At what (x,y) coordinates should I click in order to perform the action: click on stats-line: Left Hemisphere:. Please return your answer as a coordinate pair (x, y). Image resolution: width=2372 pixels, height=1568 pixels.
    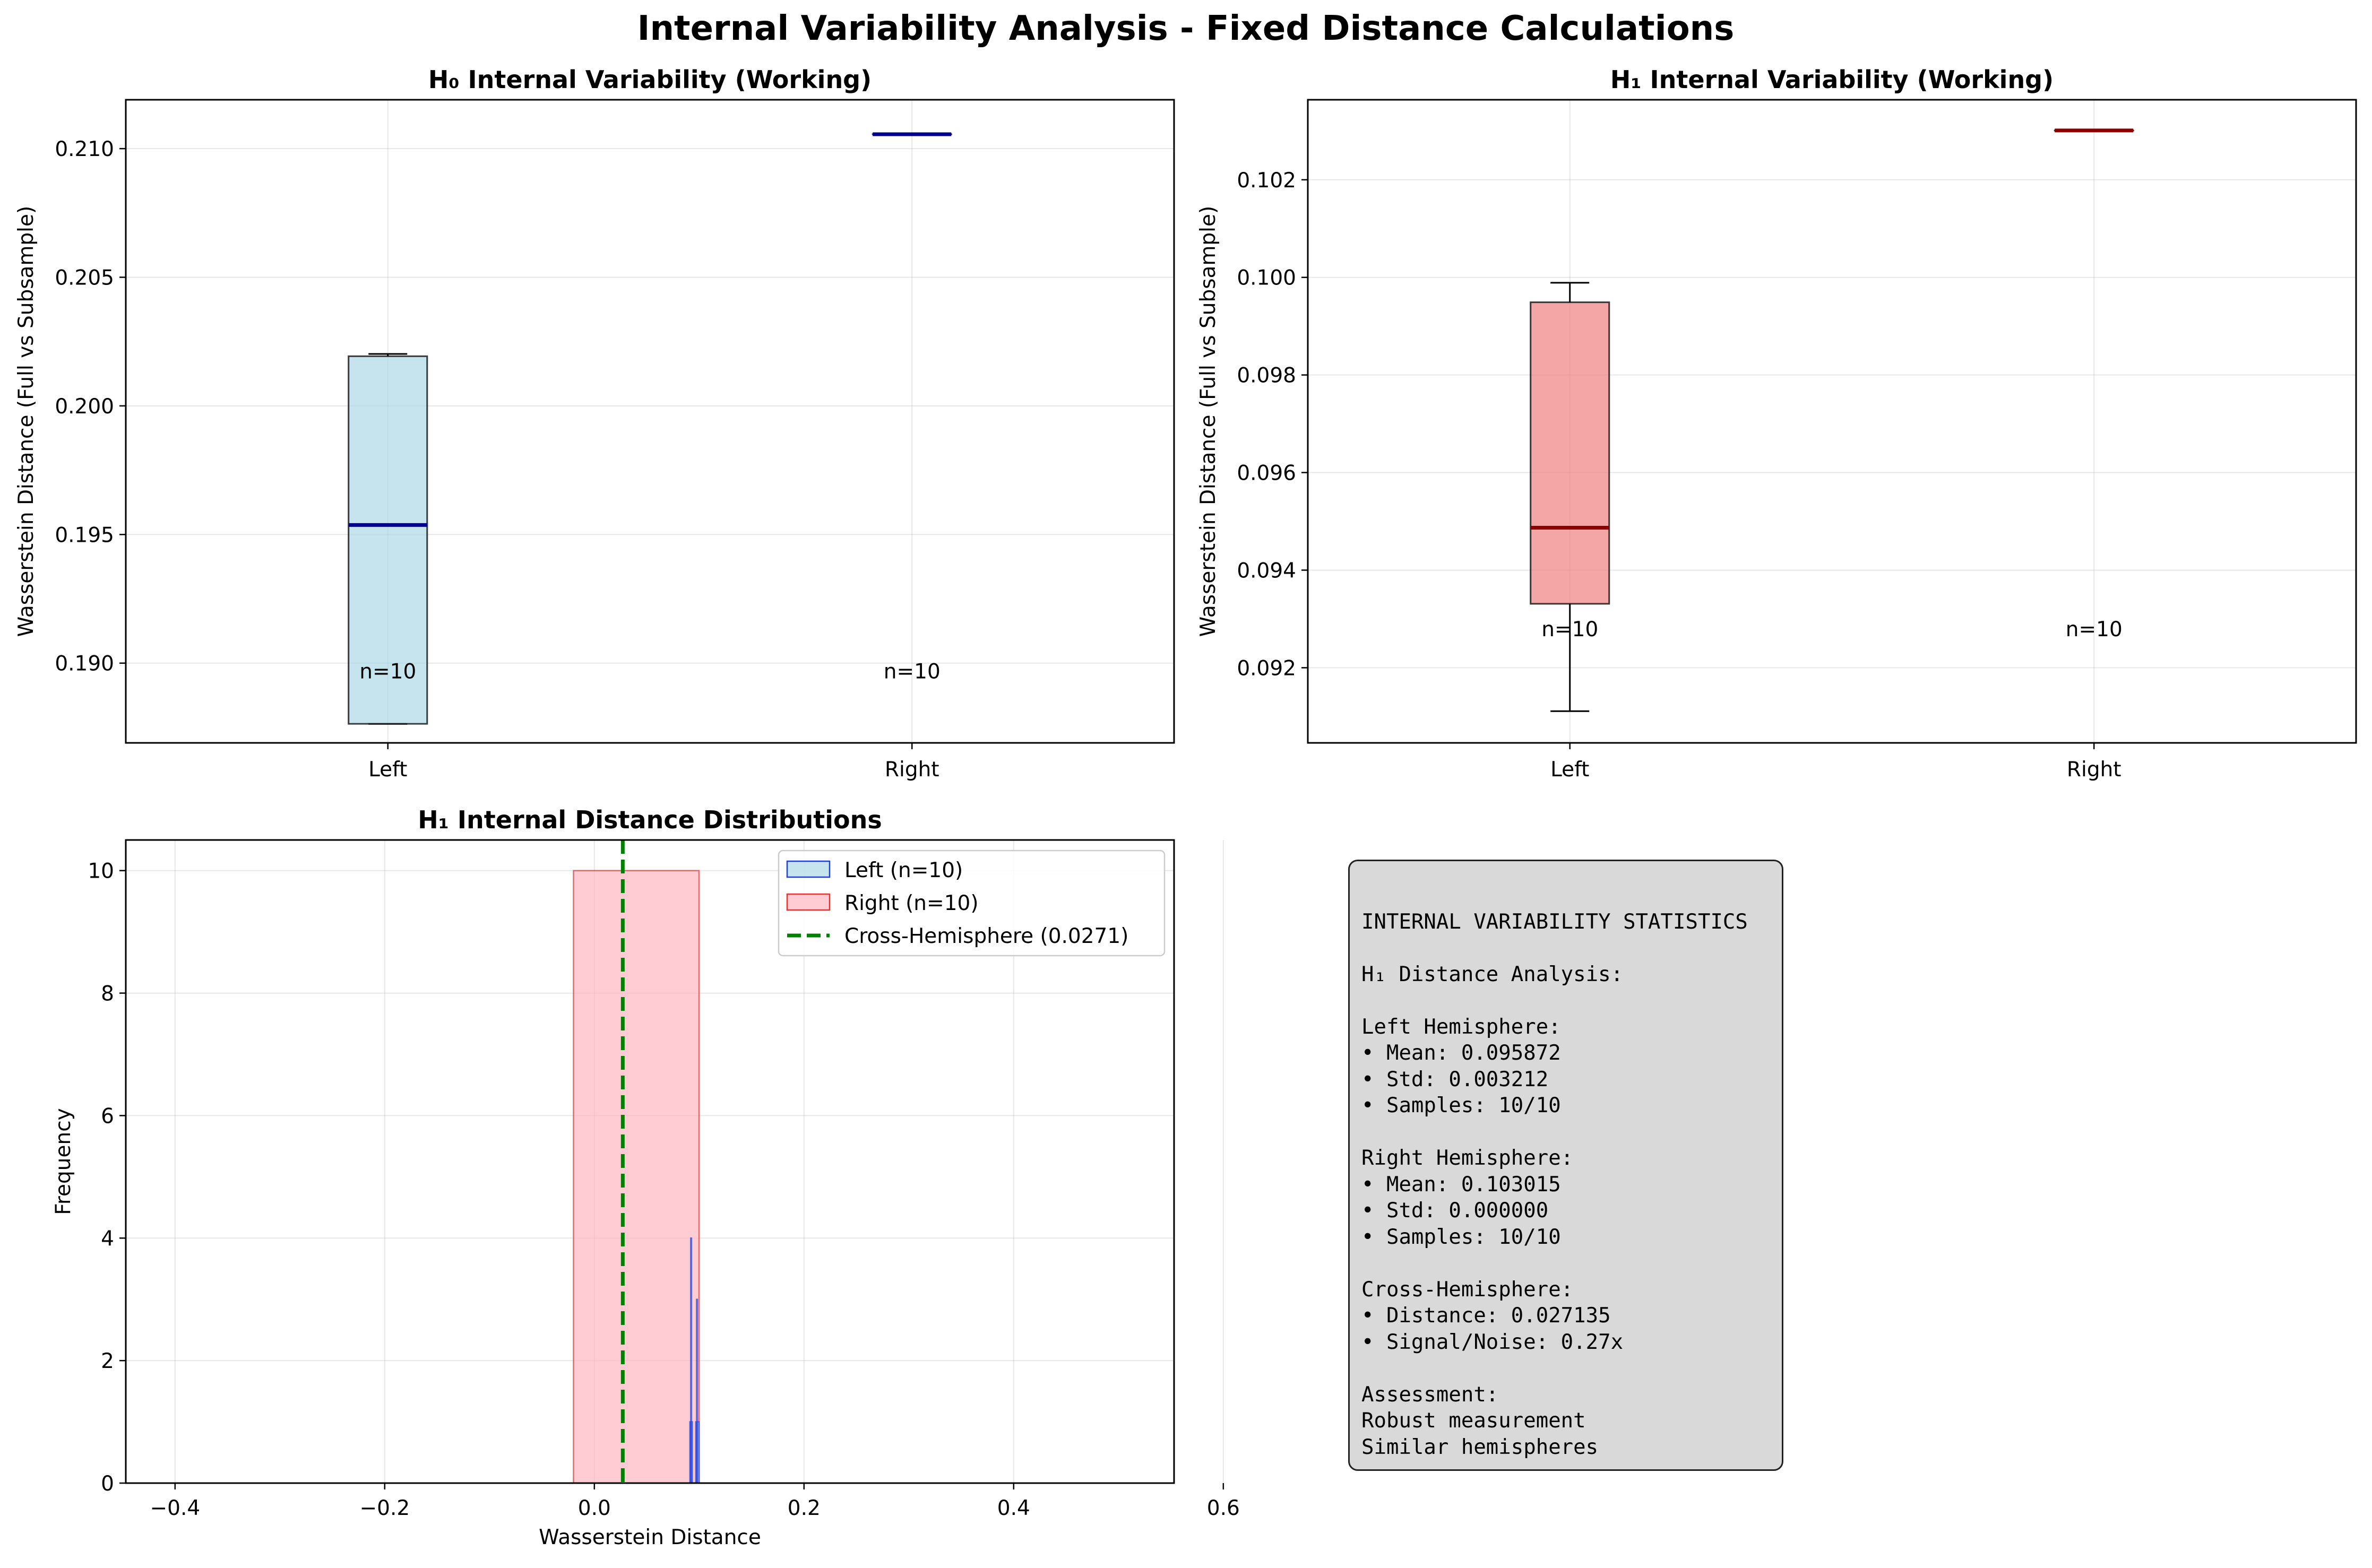
    Looking at the image, I should click on (1461, 1027).